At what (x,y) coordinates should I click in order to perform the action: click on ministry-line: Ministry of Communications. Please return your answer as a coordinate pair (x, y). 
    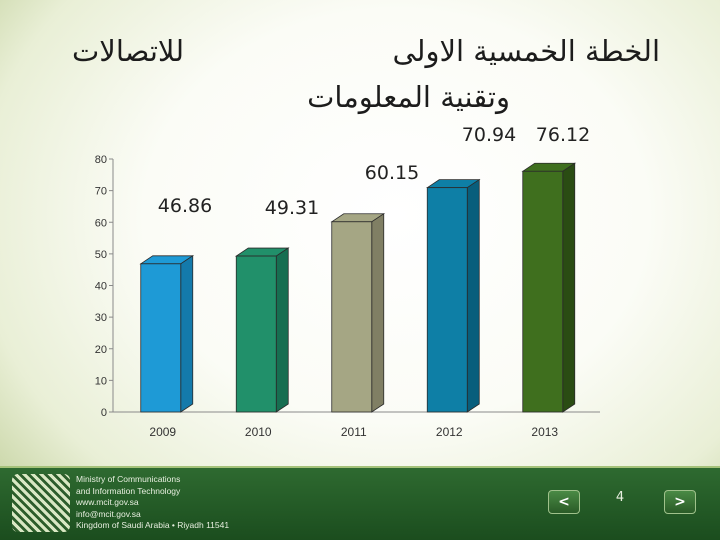
    Looking at the image, I should click on (128, 479).